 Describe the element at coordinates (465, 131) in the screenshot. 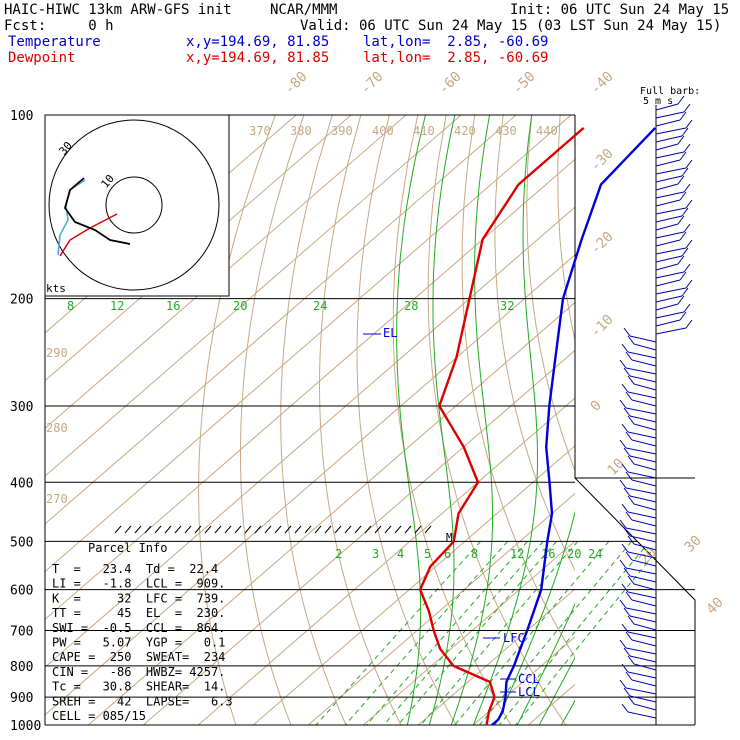

I see `theta-label: 420` at that location.